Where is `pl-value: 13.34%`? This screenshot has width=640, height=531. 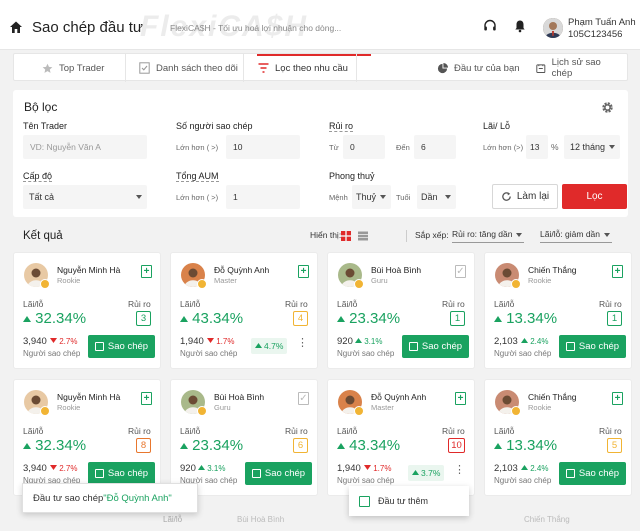
pl-value: 13.34% is located at coordinates (525, 445).